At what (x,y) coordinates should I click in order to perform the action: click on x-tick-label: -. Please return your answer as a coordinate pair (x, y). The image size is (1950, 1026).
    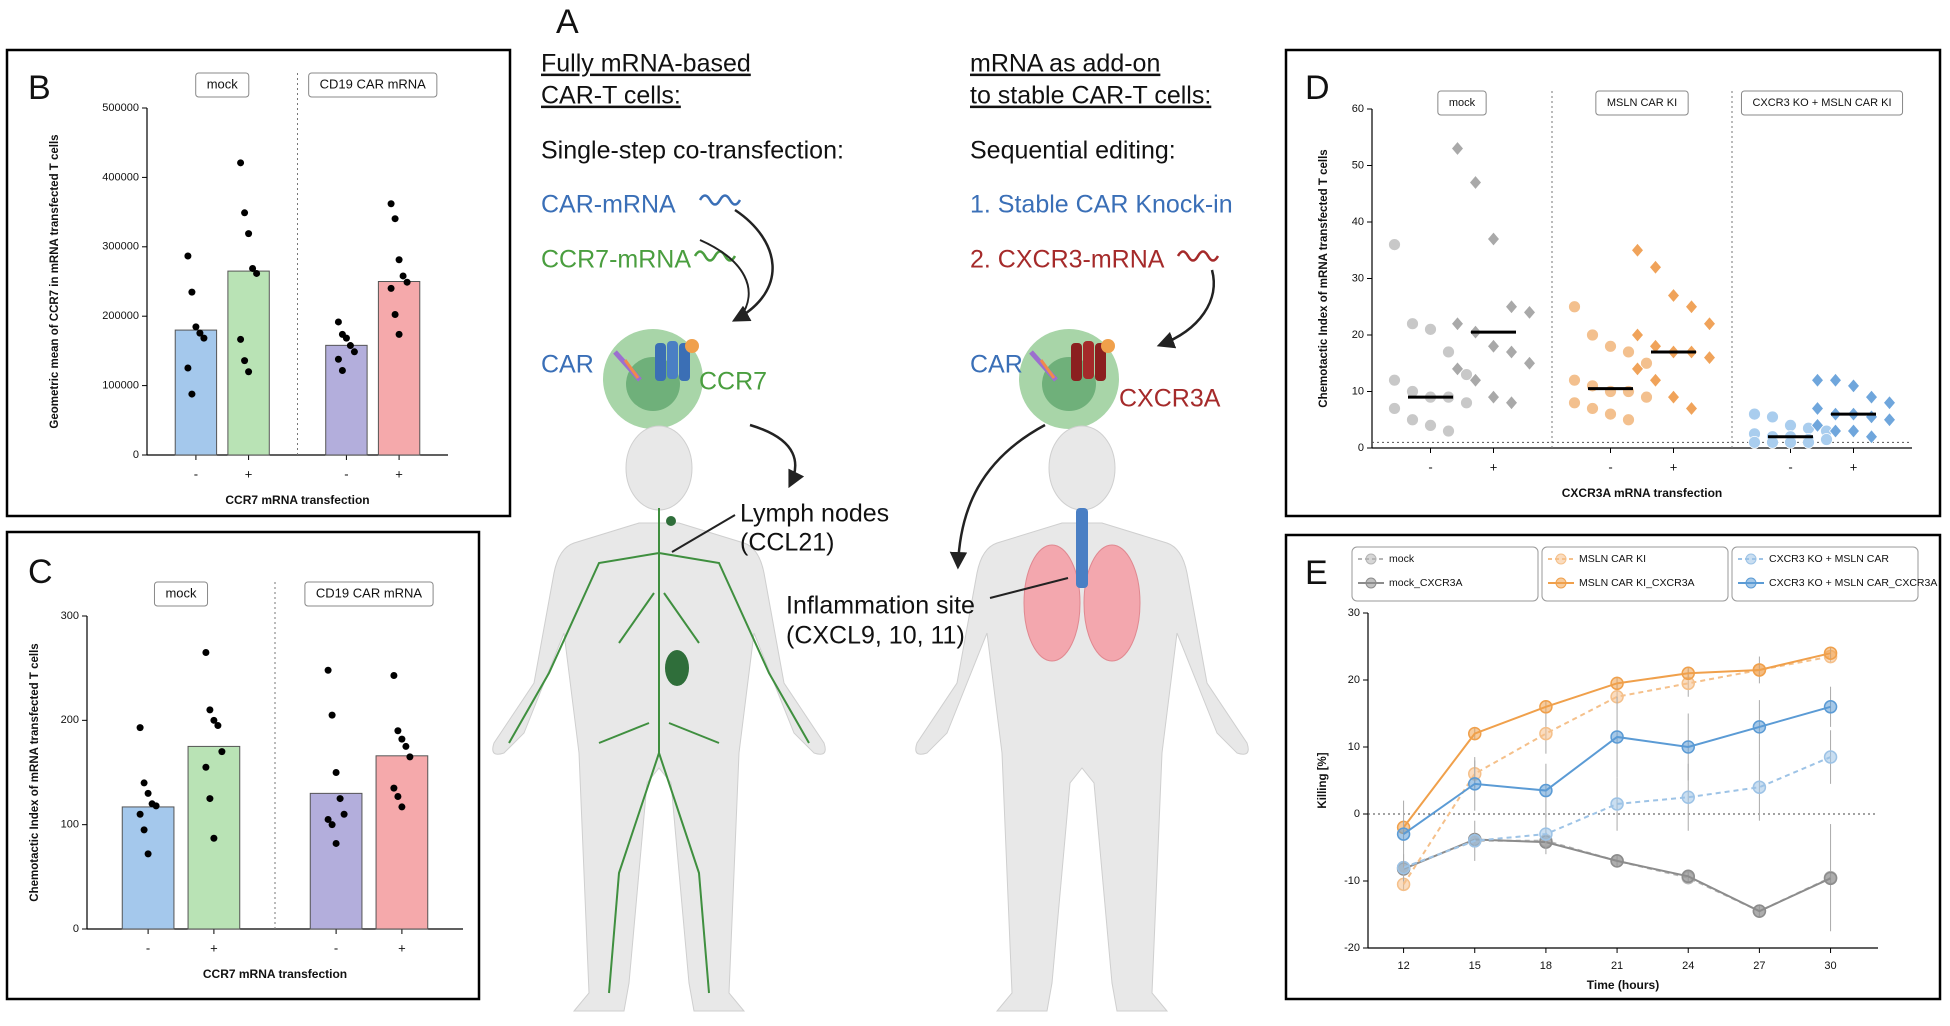
    Looking at the image, I should click on (346, 473).